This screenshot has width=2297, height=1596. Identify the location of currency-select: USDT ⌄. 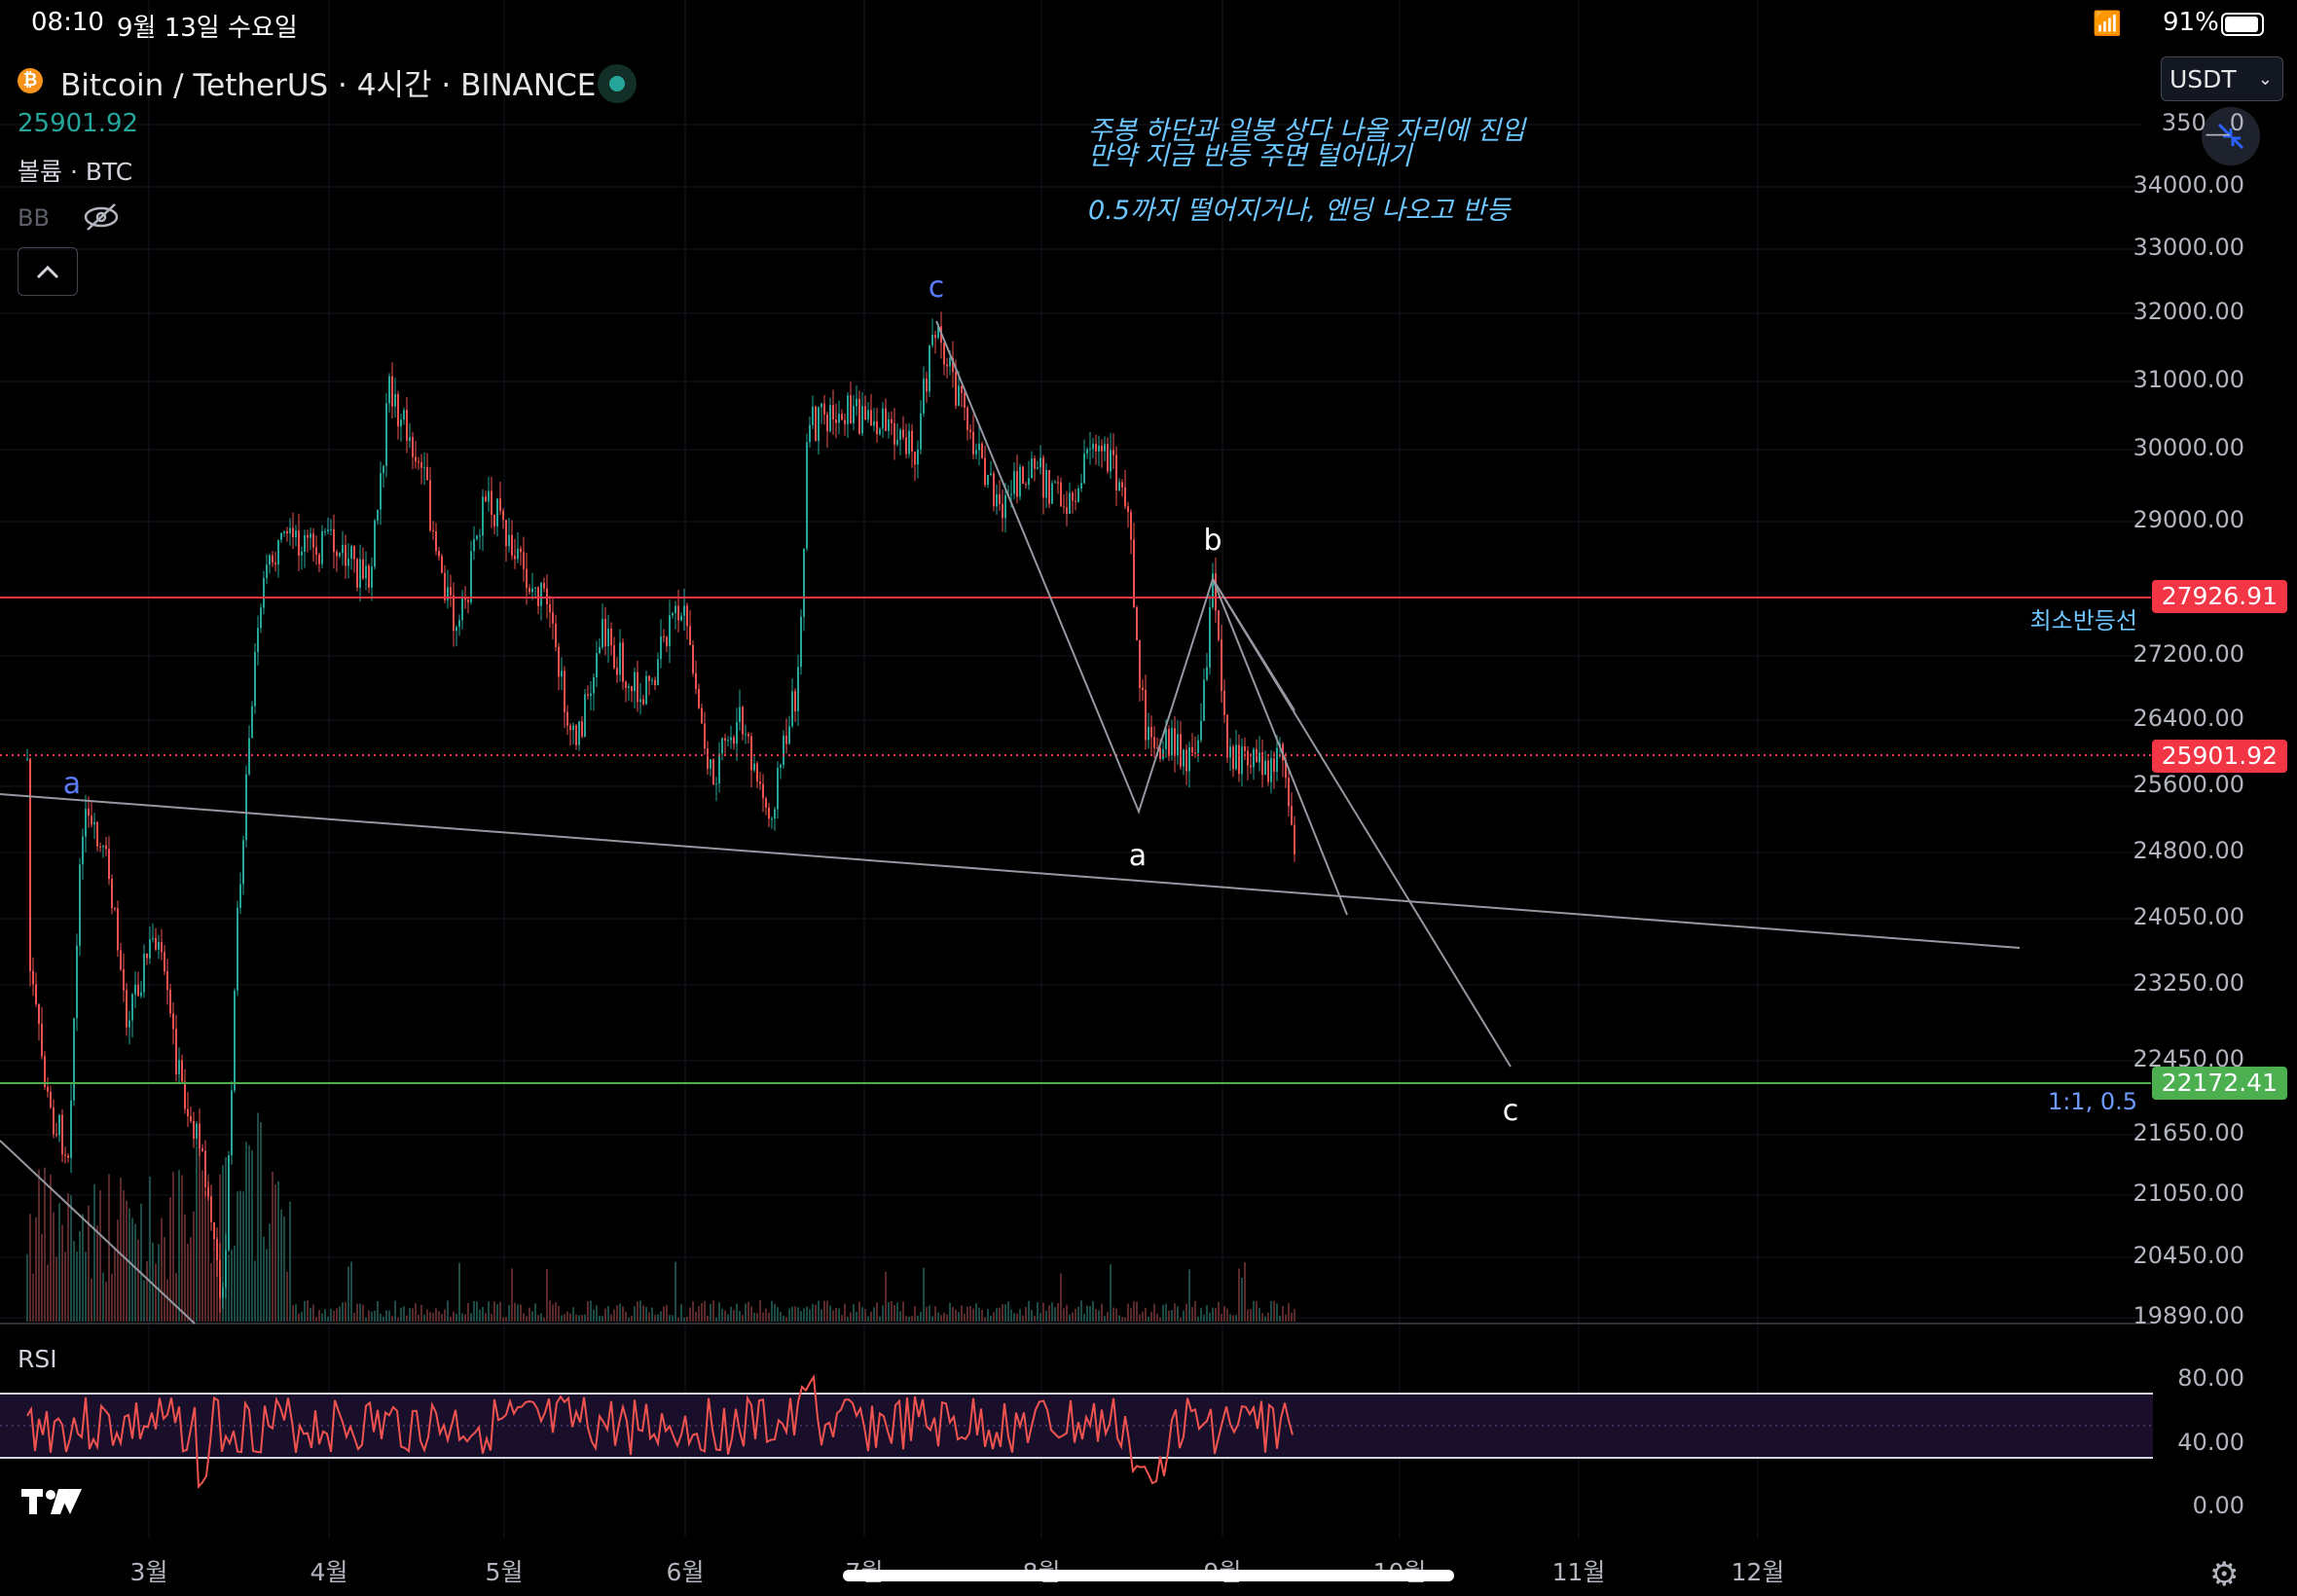
(2222, 78).